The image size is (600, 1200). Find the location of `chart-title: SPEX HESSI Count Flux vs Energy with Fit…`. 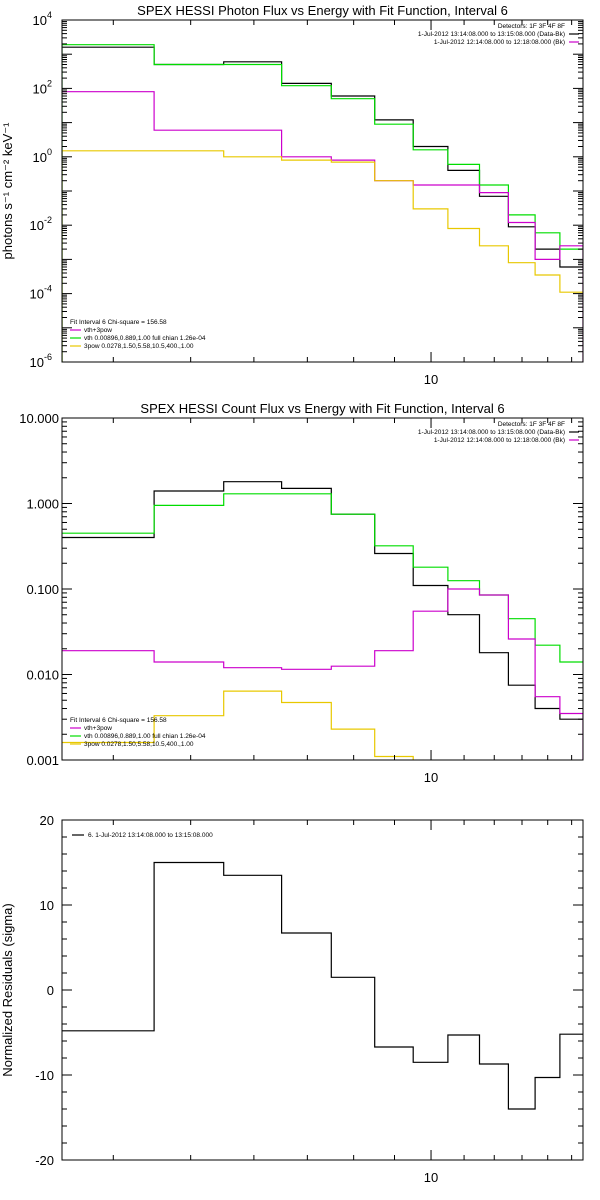

chart-title: SPEX HESSI Count Flux vs Energy with Fit… is located at coordinates (322, 408).